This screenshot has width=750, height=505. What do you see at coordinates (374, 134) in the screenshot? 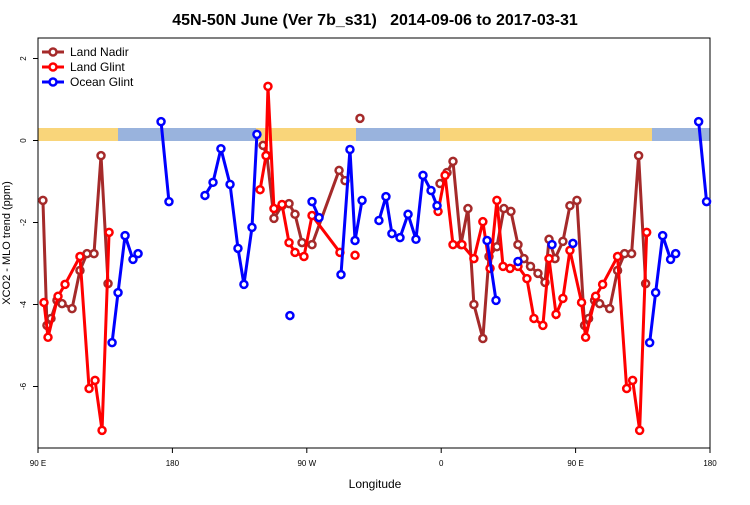
I see `land-ocean-band` at bounding box center [374, 134].